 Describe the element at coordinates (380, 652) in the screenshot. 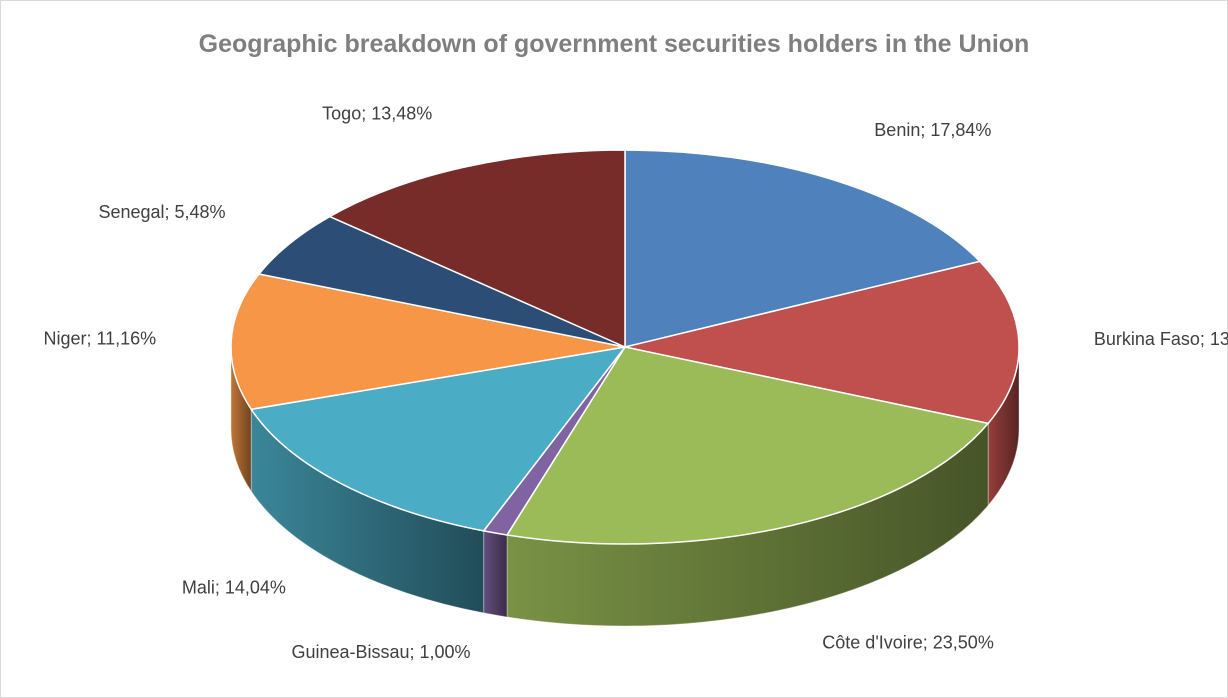

I see `data-label-guinea-bissau: Guinea-Bissau; 1,00%` at that location.